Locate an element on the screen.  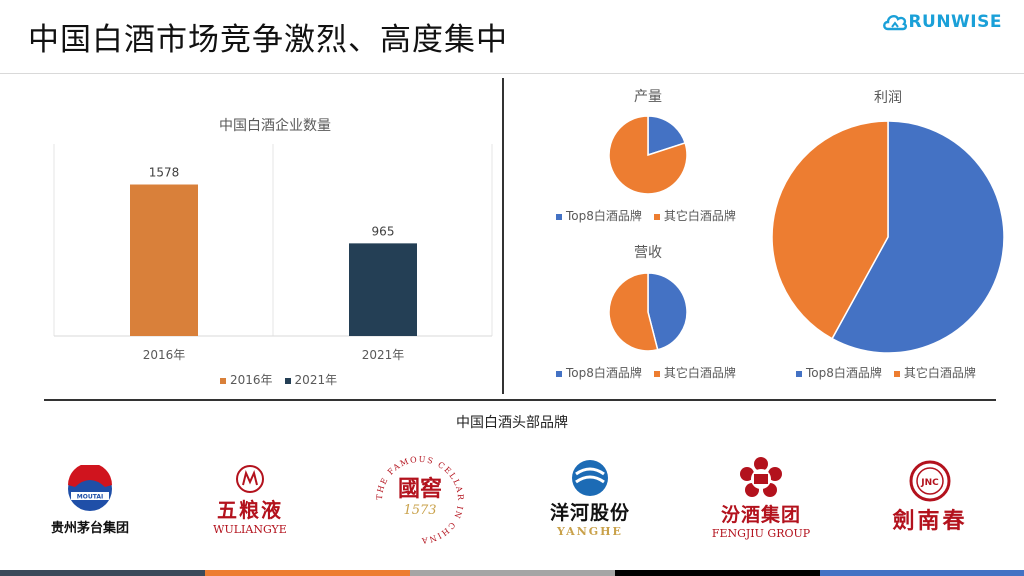
pie-revenue-legend: Top8白酒品牌 其它白酒品牌 is located at coordinates (646, 372).